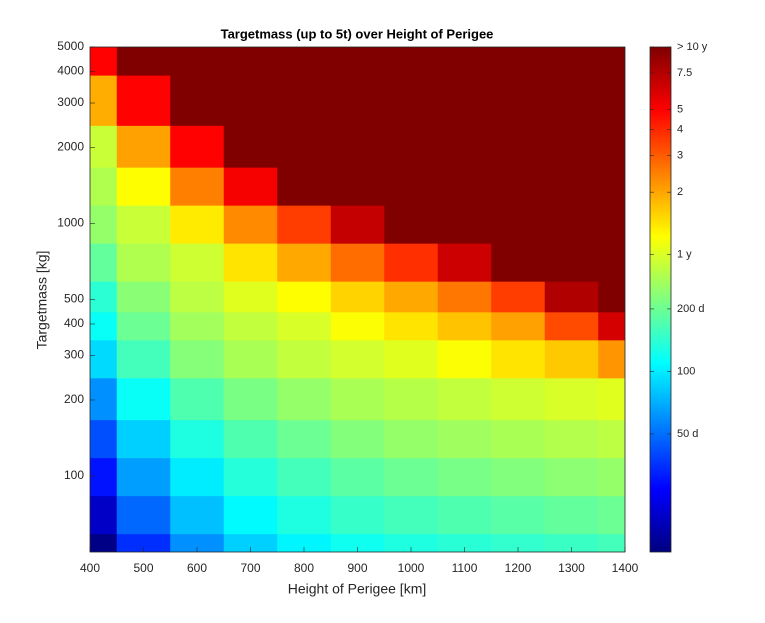 Image resolution: width=765 pixels, height=623 pixels. What do you see at coordinates (304, 568) in the screenshot?
I see `x-tick-label: 800` at bounding box center [304, 568].